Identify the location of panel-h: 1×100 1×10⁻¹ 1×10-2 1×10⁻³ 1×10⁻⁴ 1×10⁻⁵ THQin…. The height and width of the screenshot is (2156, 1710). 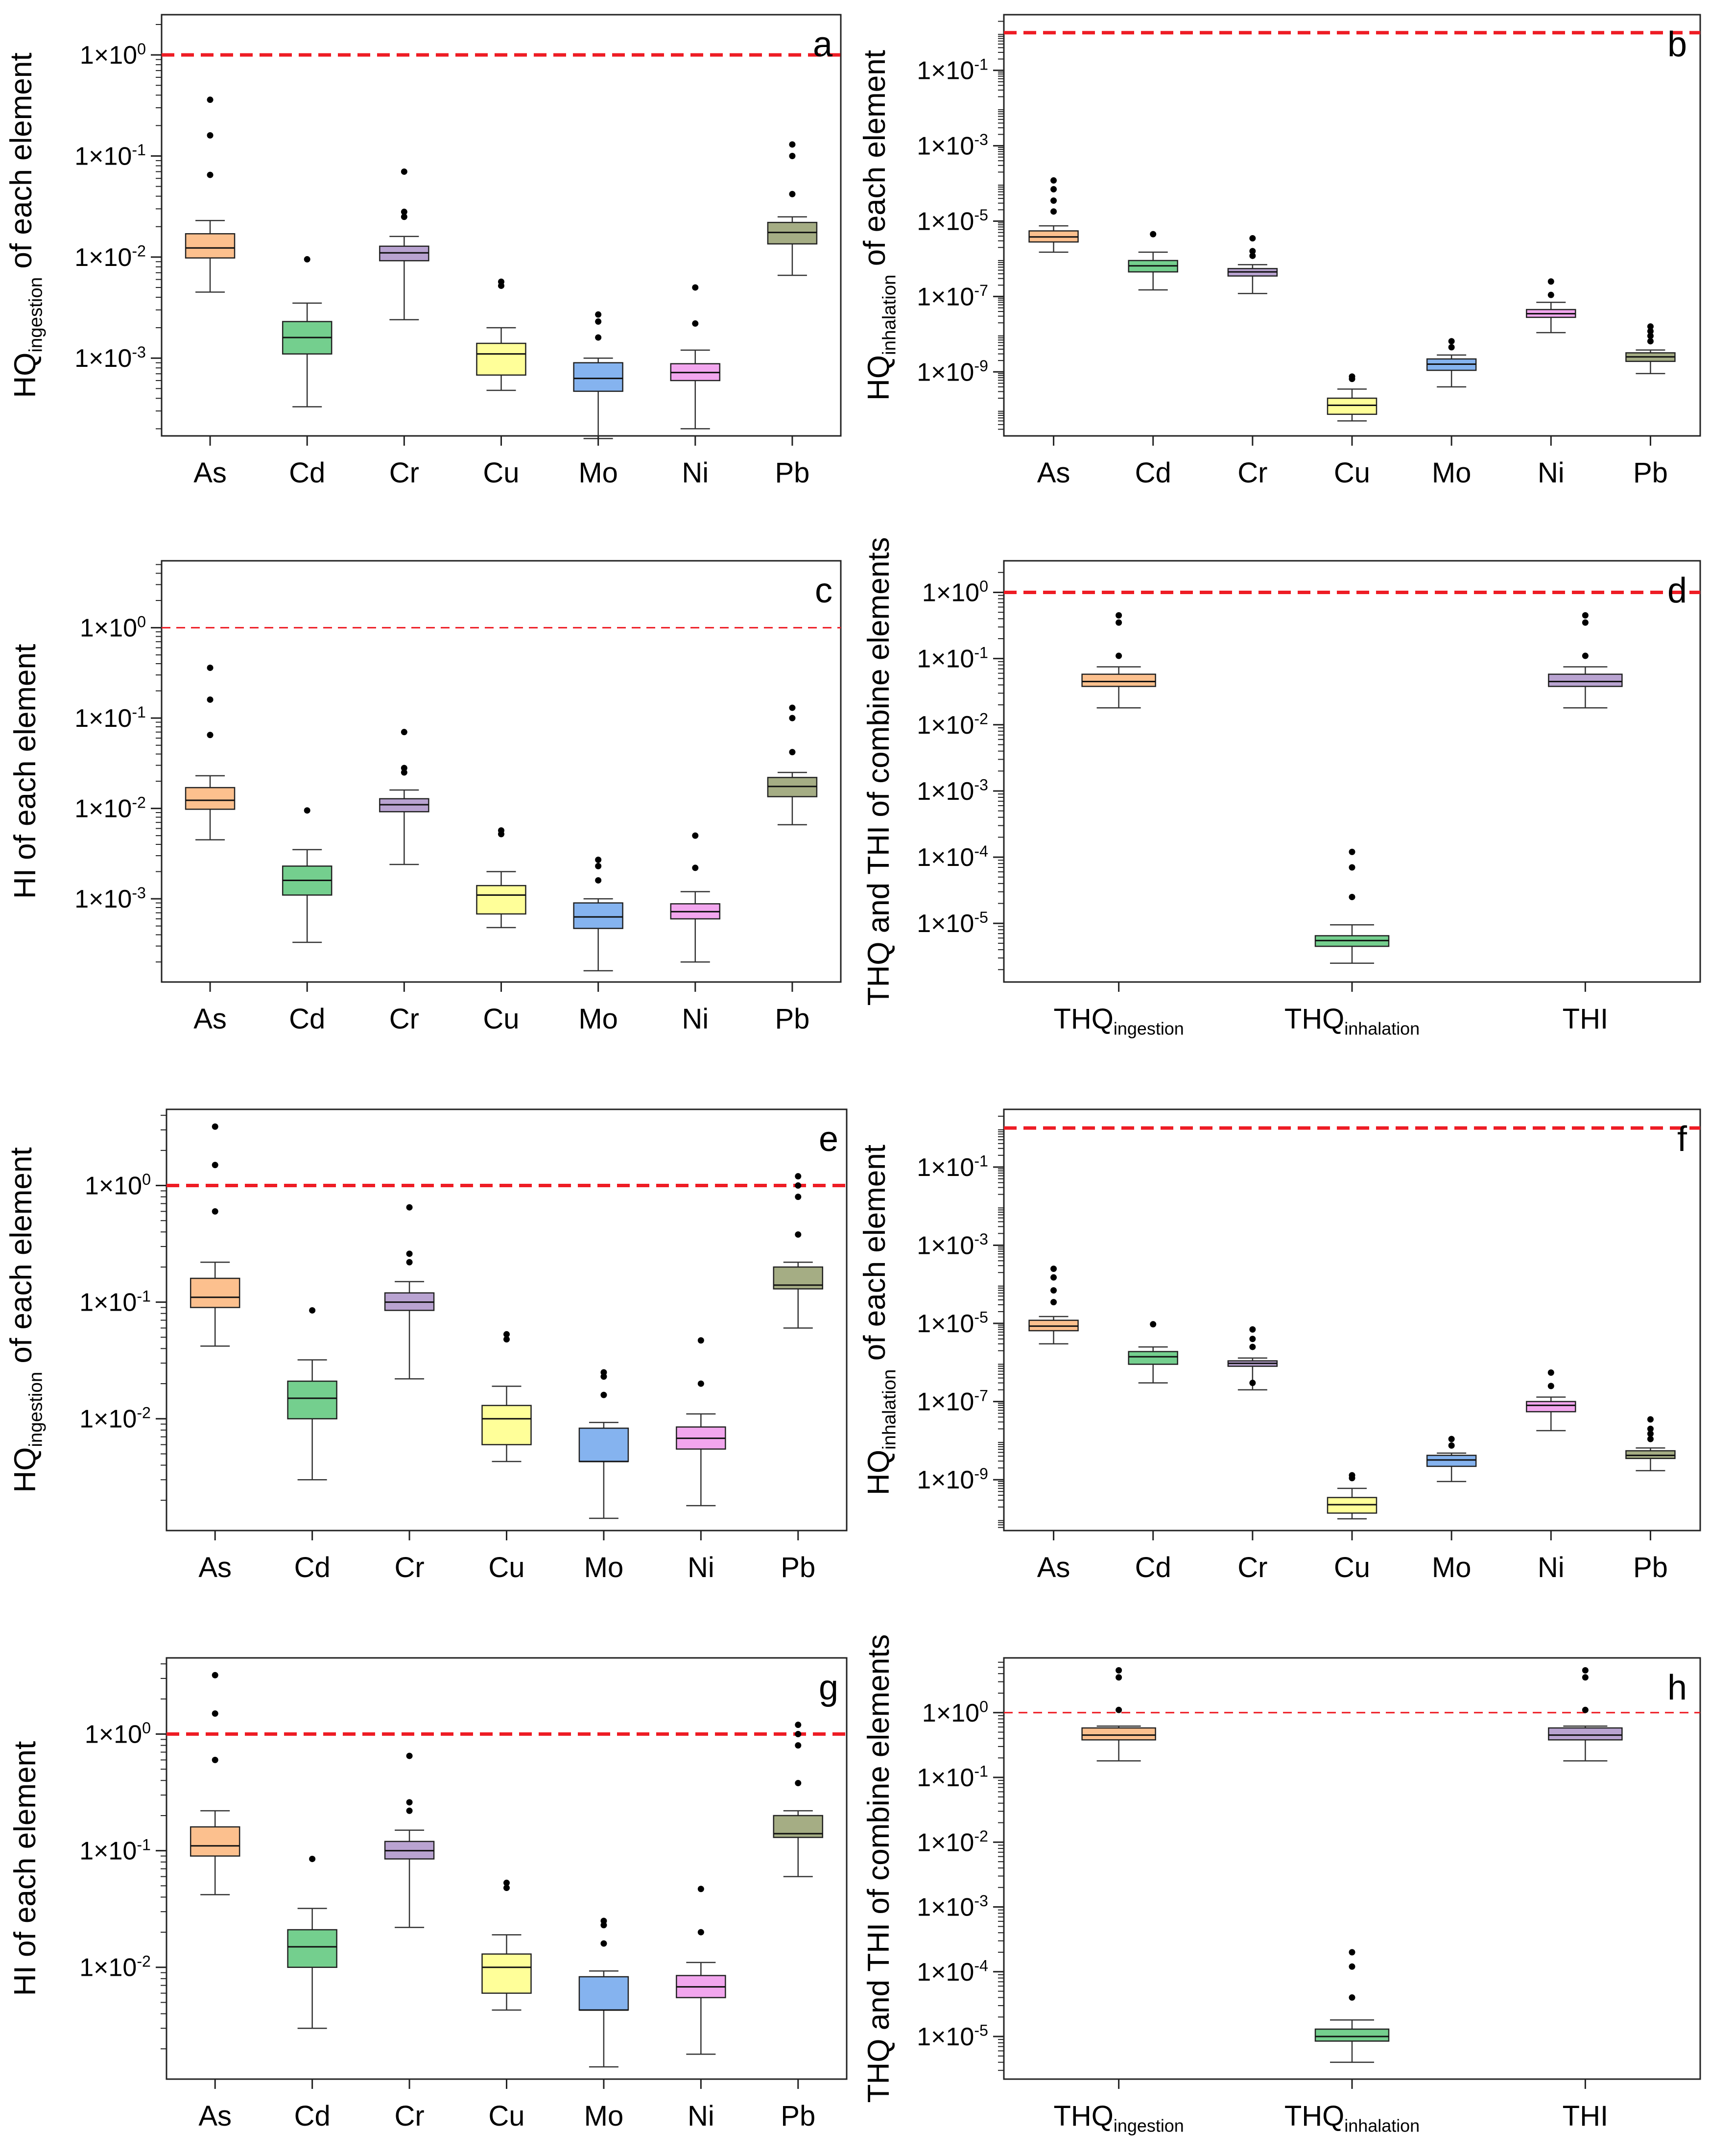
(1281, 1885).